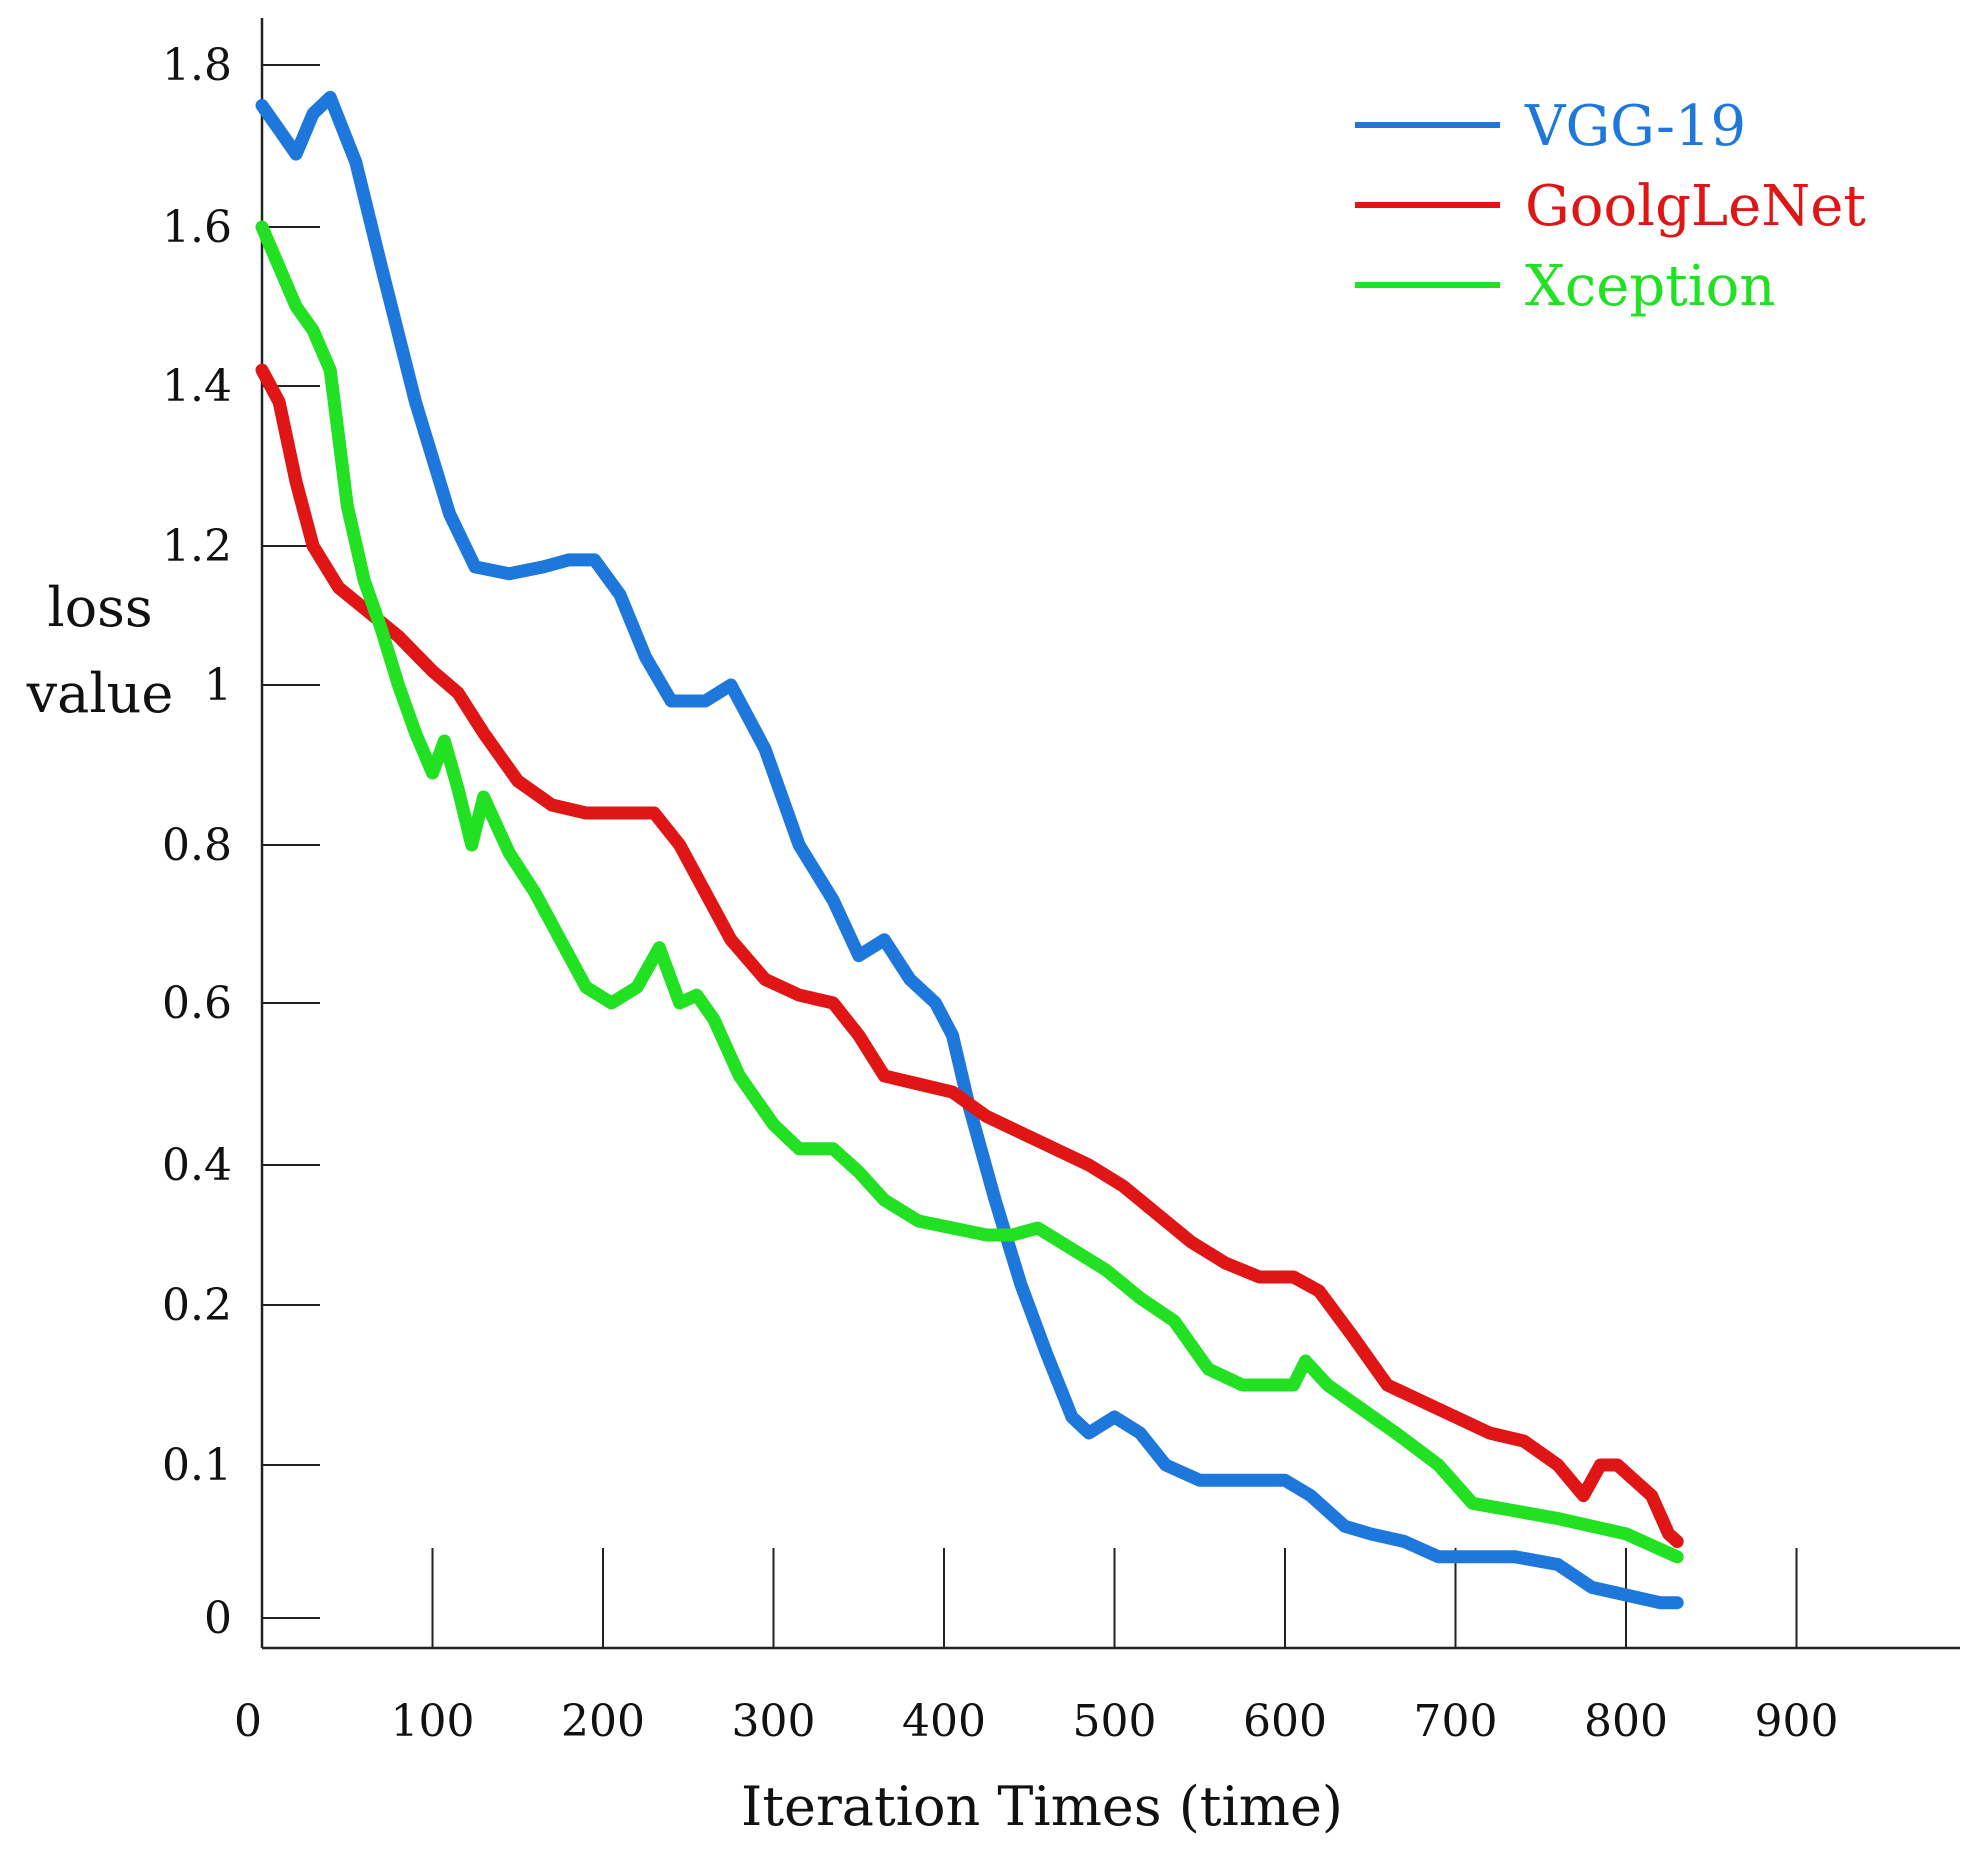  I want to click on y-tick-label: 0.4, so click(197, 1165).